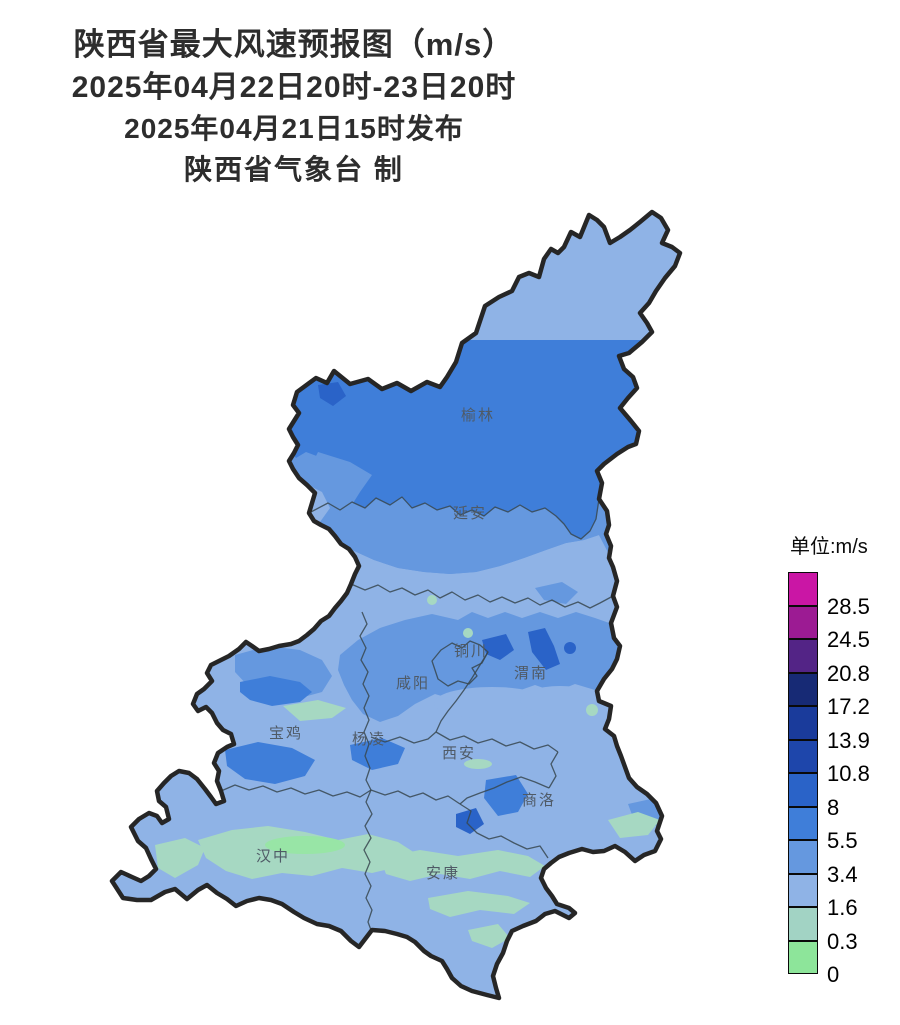 Image resolution: width=900 pixels, height=1025 pixels. Describe the element at coordinates (478, 415) in the screenshot. I see `city-label-yulin: 榆林` at that location.